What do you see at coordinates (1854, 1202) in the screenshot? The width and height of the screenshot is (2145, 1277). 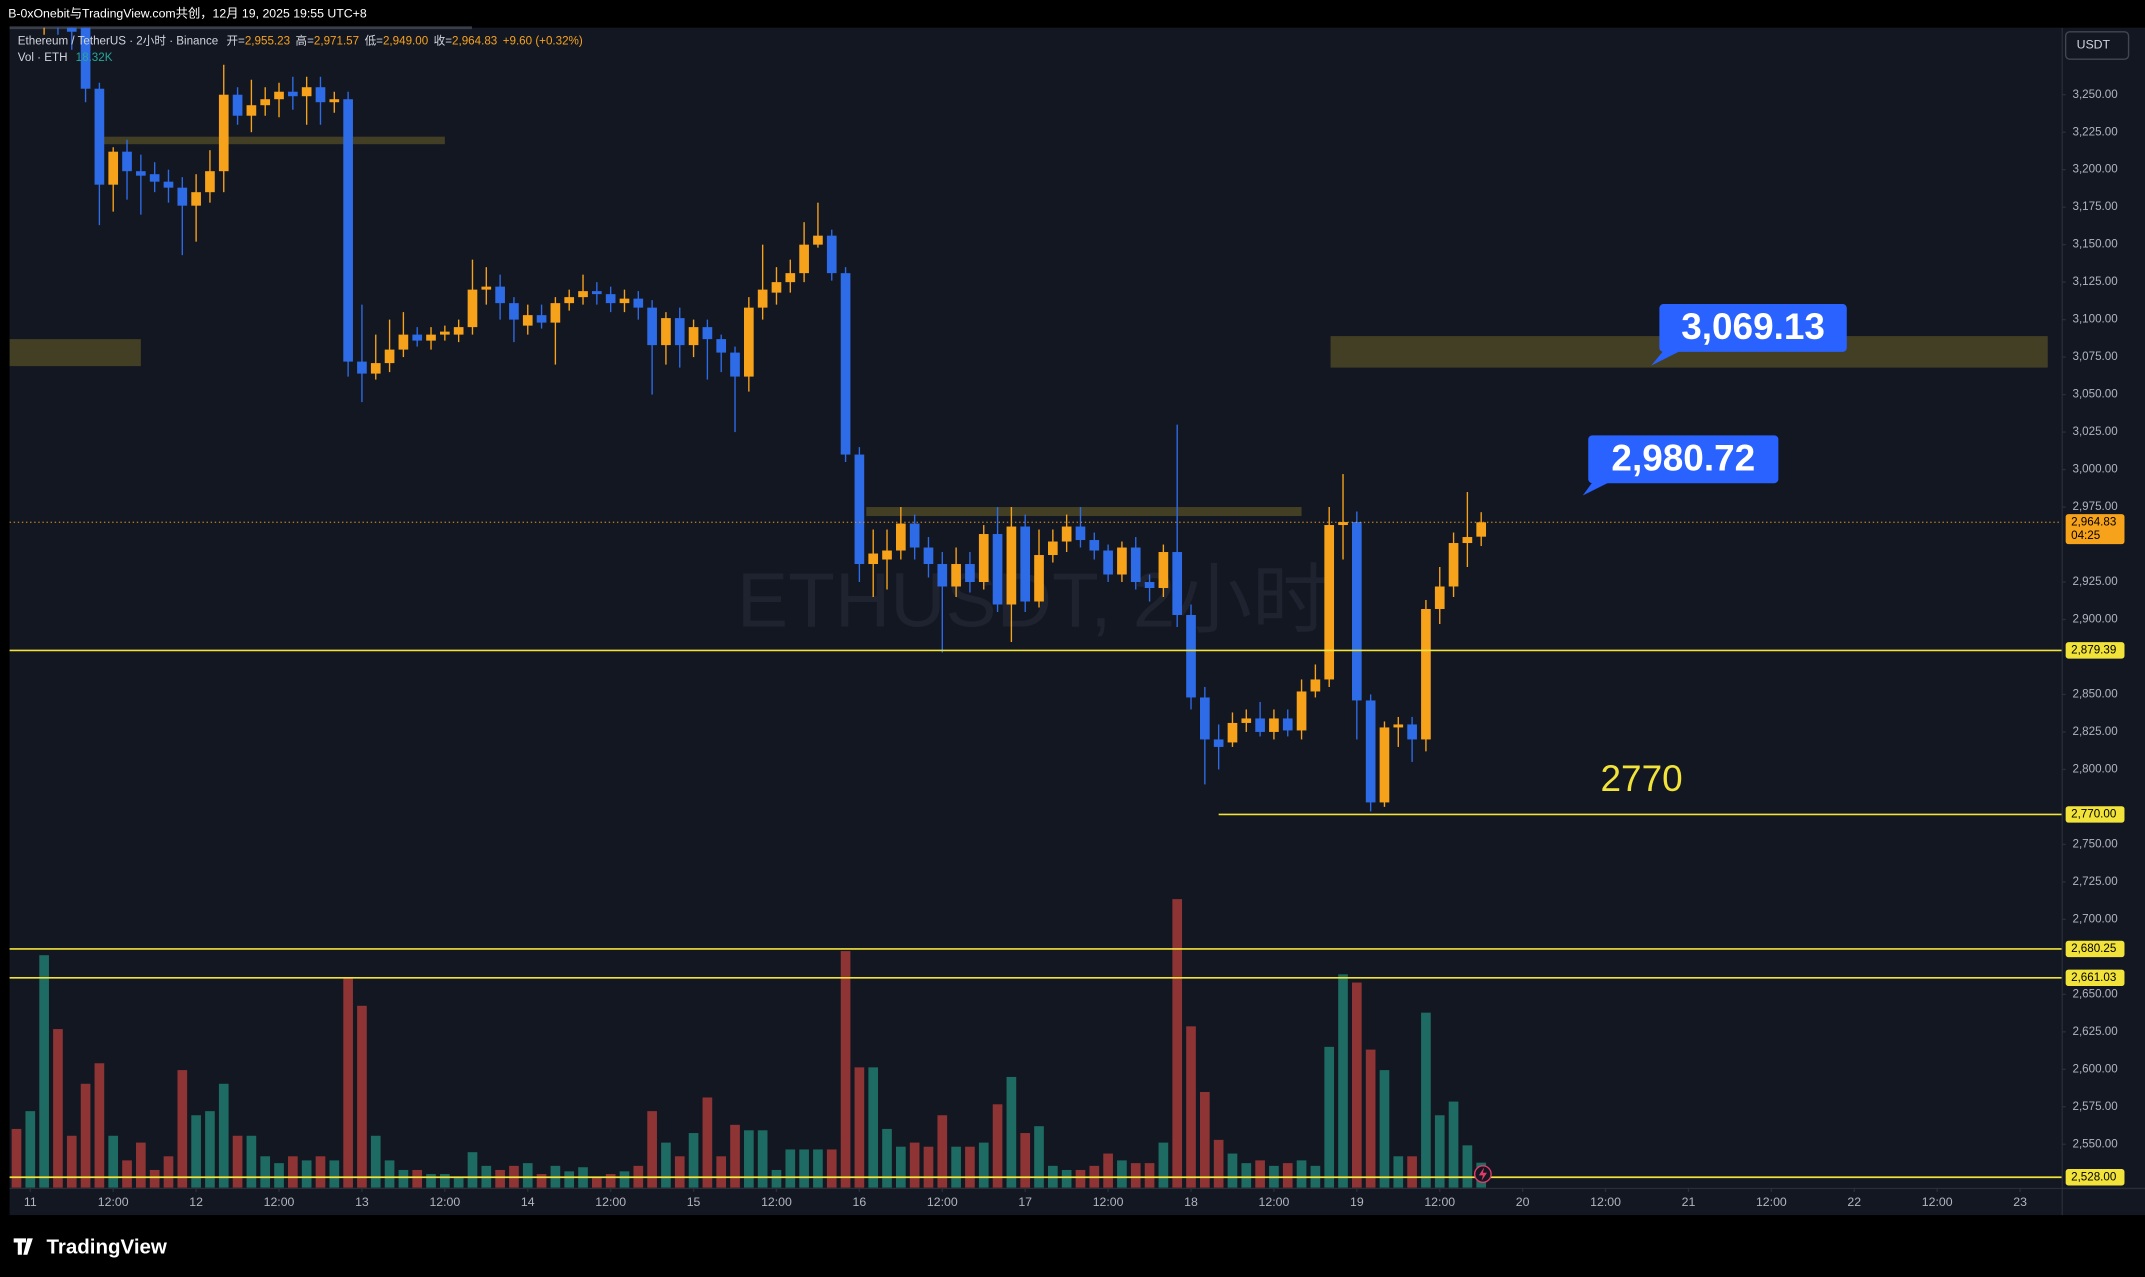 I see `x-tick-label: 22` at bounding box center [1854, 1202].